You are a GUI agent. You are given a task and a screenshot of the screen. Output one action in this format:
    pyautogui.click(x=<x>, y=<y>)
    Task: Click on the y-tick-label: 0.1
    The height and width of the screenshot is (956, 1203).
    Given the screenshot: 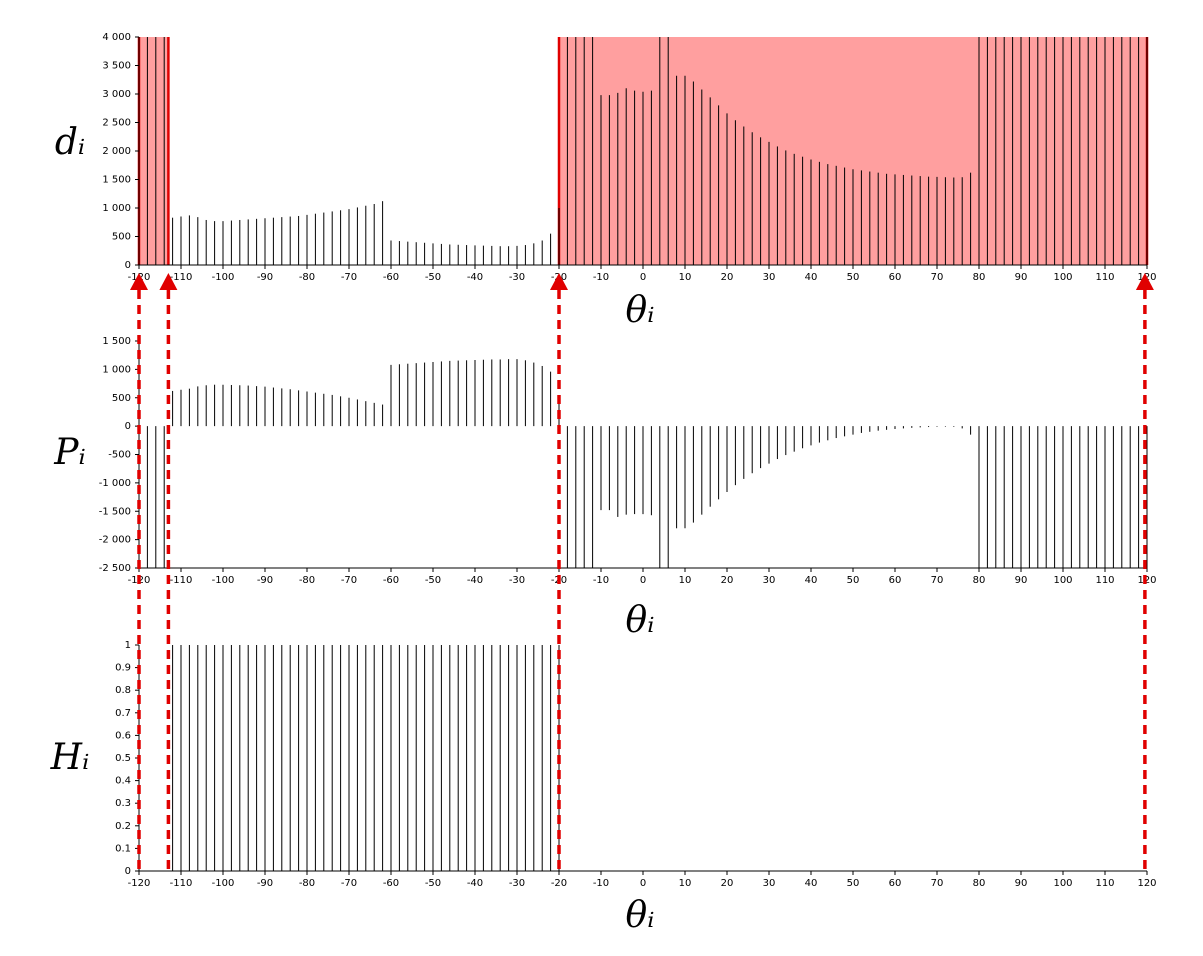 What is the action you would take?
    pyautogui.click(x=123, y=848)
    